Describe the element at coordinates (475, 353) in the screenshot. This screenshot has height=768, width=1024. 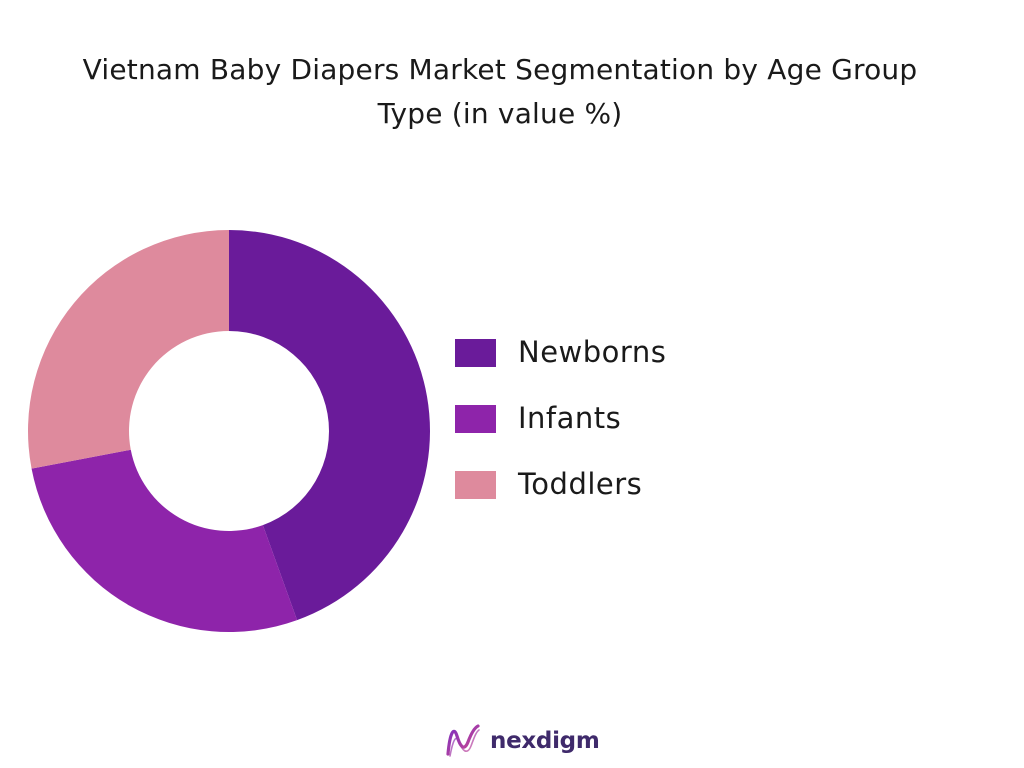
I see `legend-swatch-newborns` at that location.